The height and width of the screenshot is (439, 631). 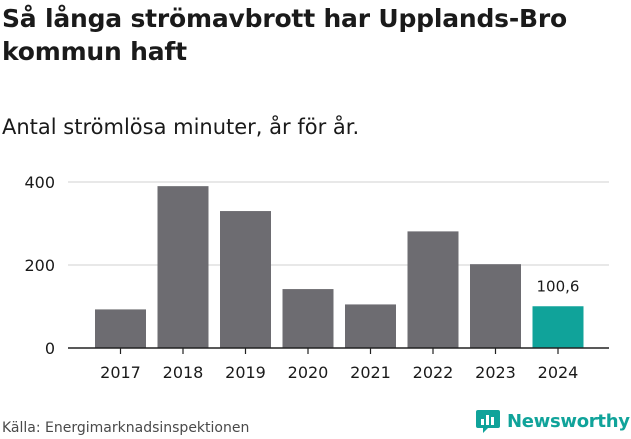 I want to click on x-tick-label: 2023, so click(x=495, y=372).